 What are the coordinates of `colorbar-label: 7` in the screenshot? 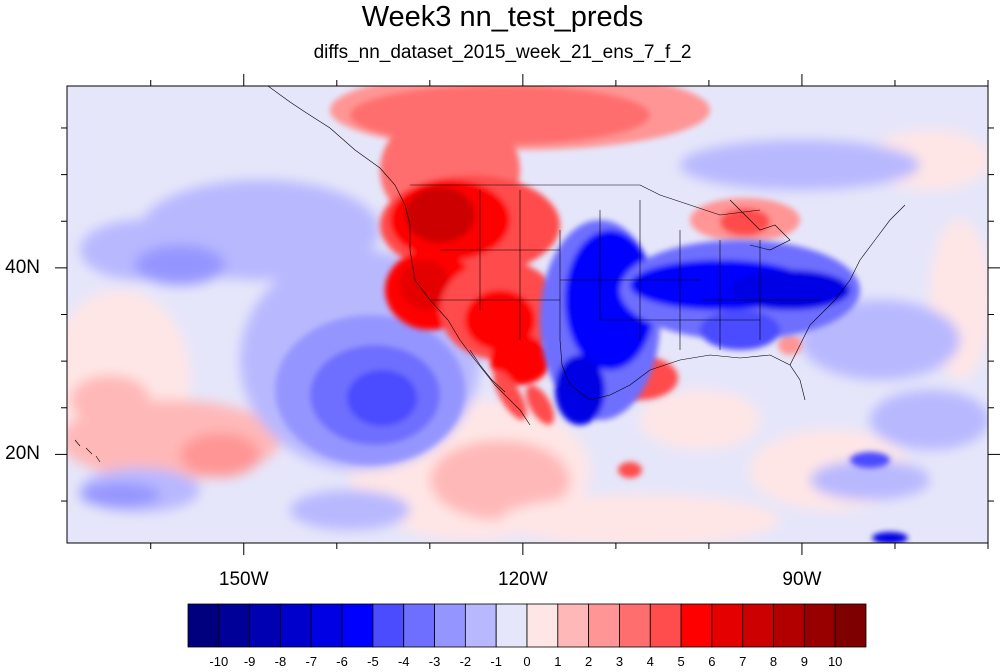 It's located at (743, 661).